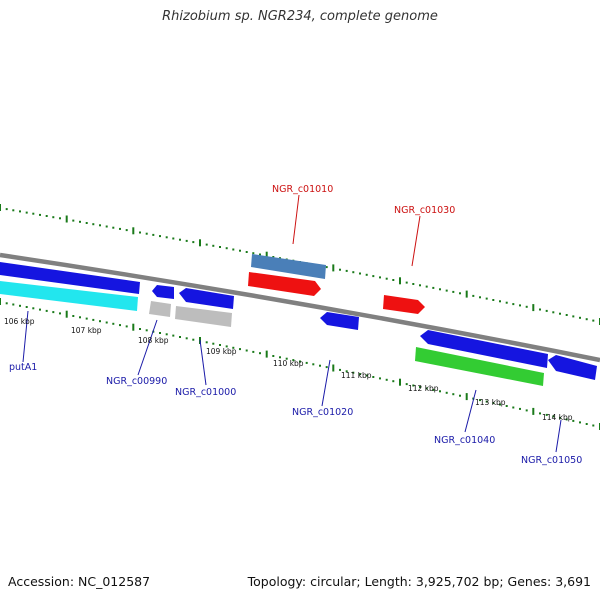 This screenshot has height=600, width=600. I want to click on gene-label: NGR_c01020, so click(322, 412).